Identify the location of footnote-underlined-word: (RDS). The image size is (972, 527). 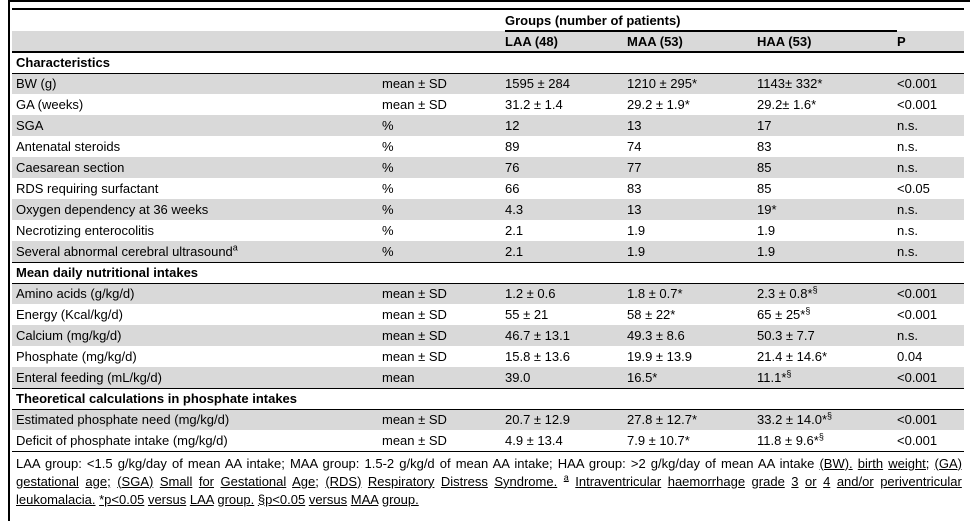
(343, 481).